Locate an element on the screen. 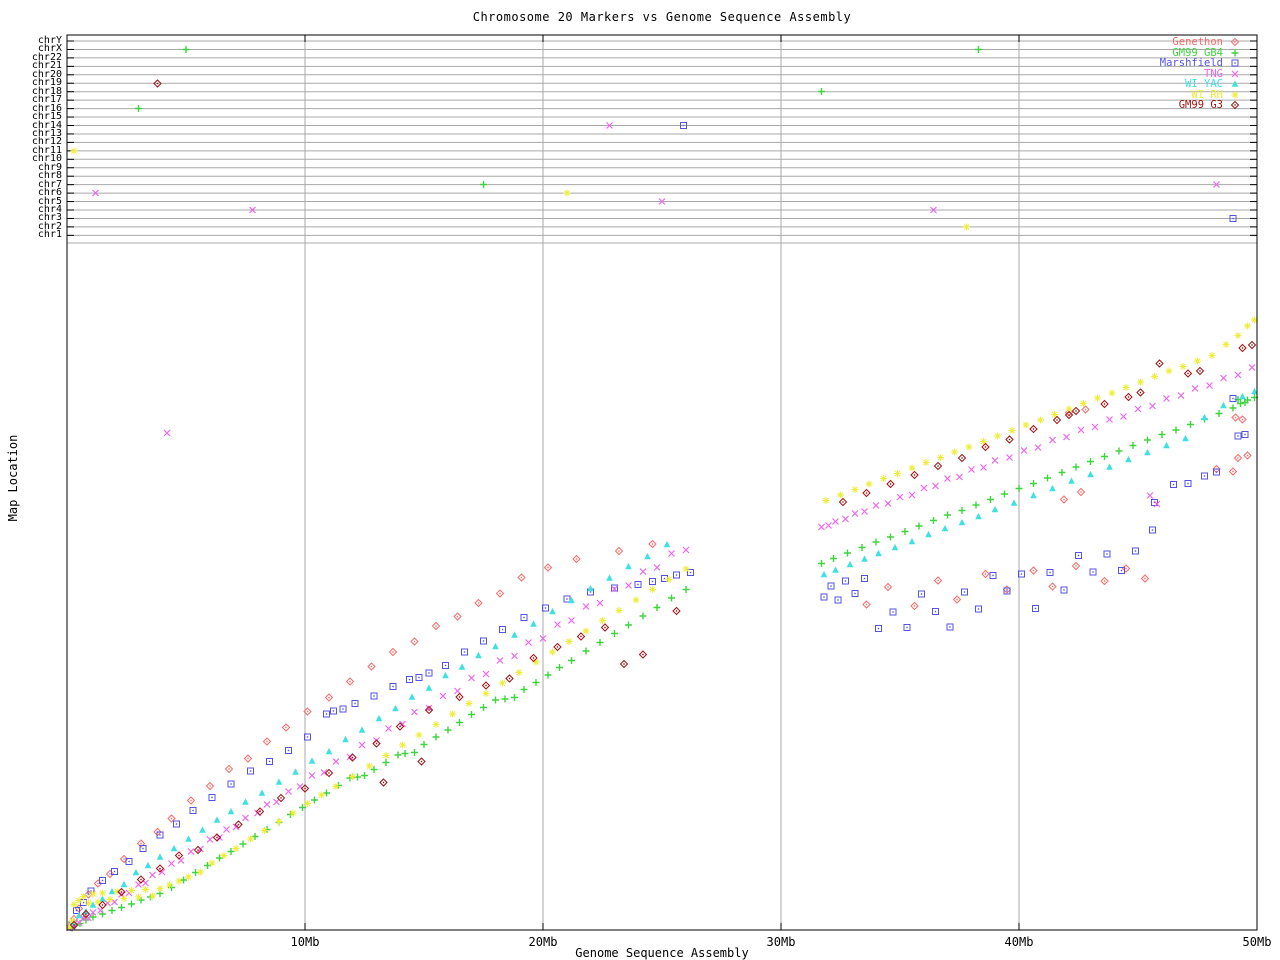  legend-entry-genethon: Genethon is located at coordinates (1200, 42).